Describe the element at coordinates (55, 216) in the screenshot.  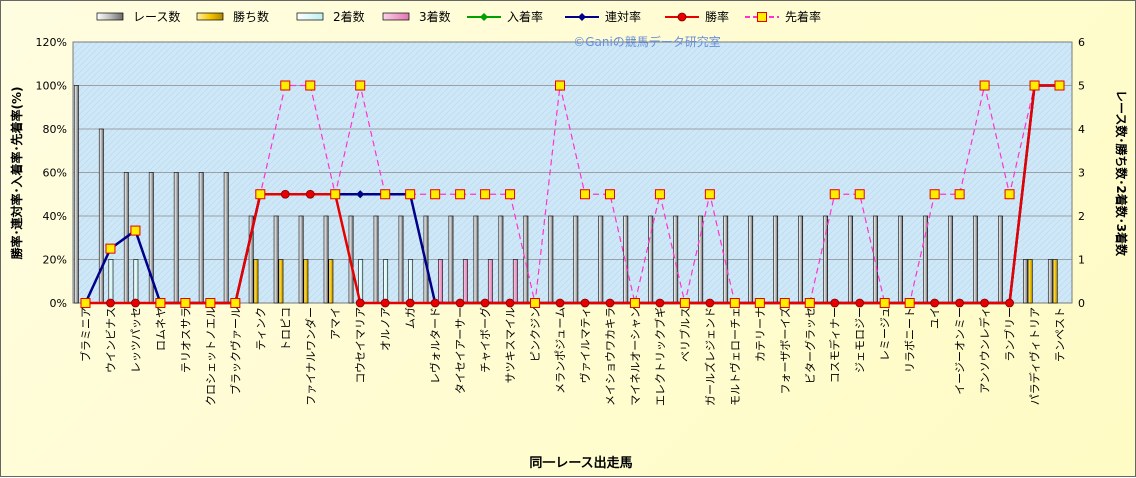
I see `left-tick-label: 40%` at that location.